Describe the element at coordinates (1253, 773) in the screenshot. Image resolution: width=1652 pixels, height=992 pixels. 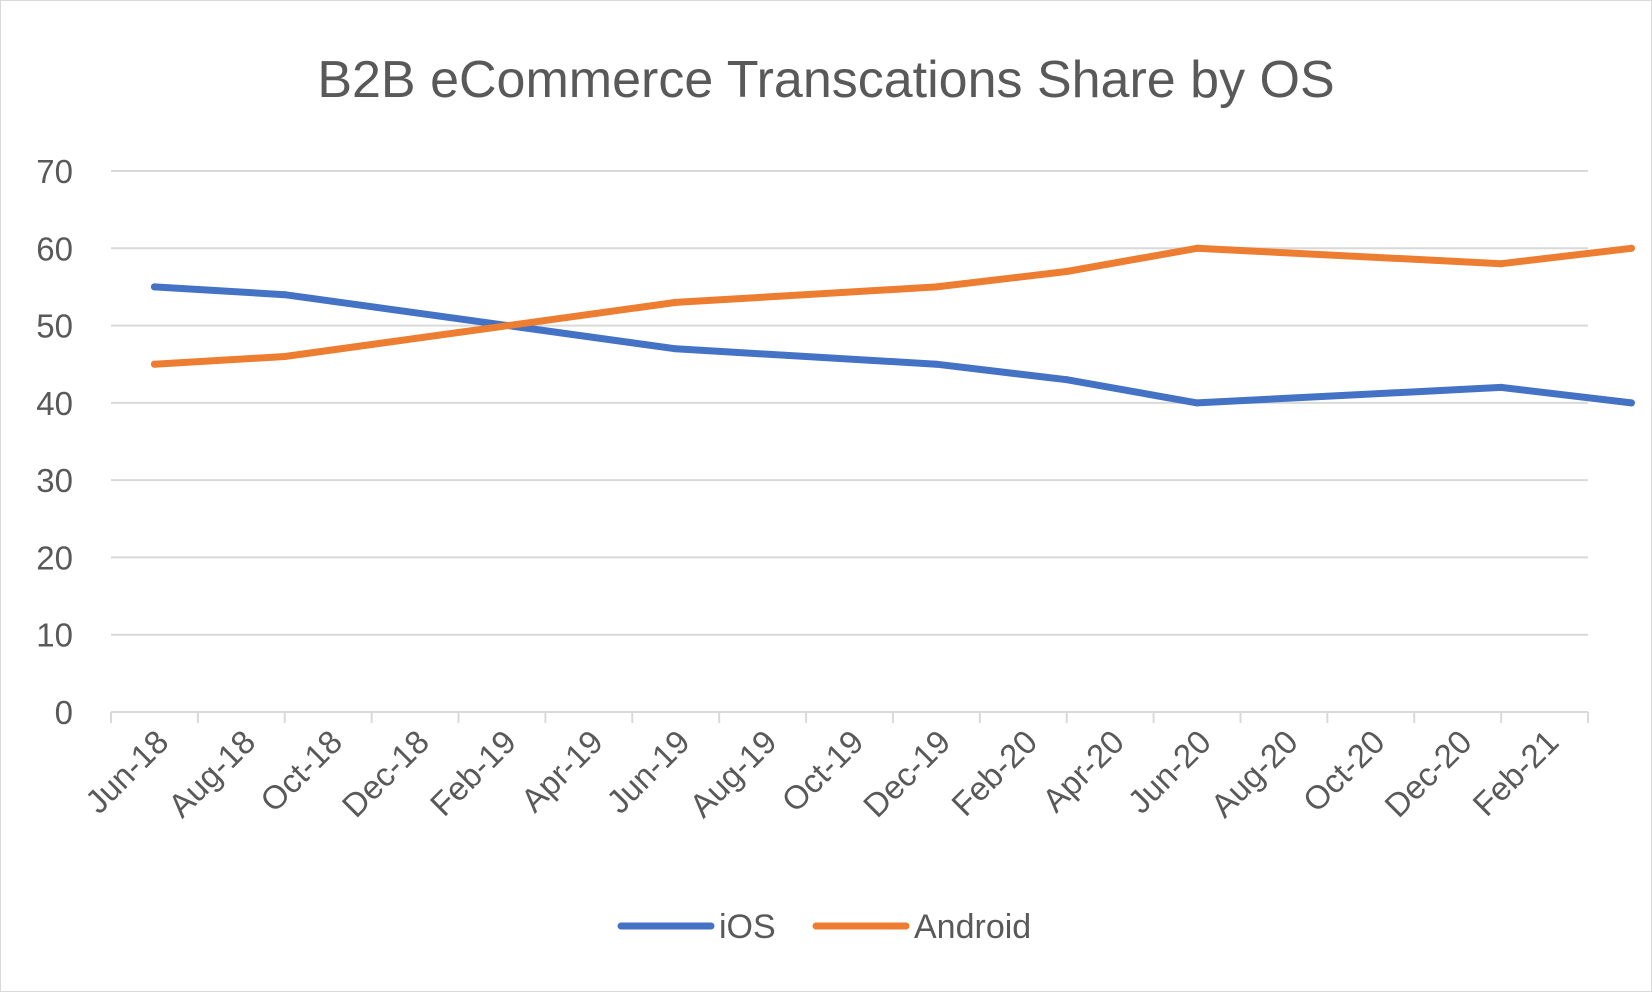
I see `x-tick-label: Aug-20` at that location.